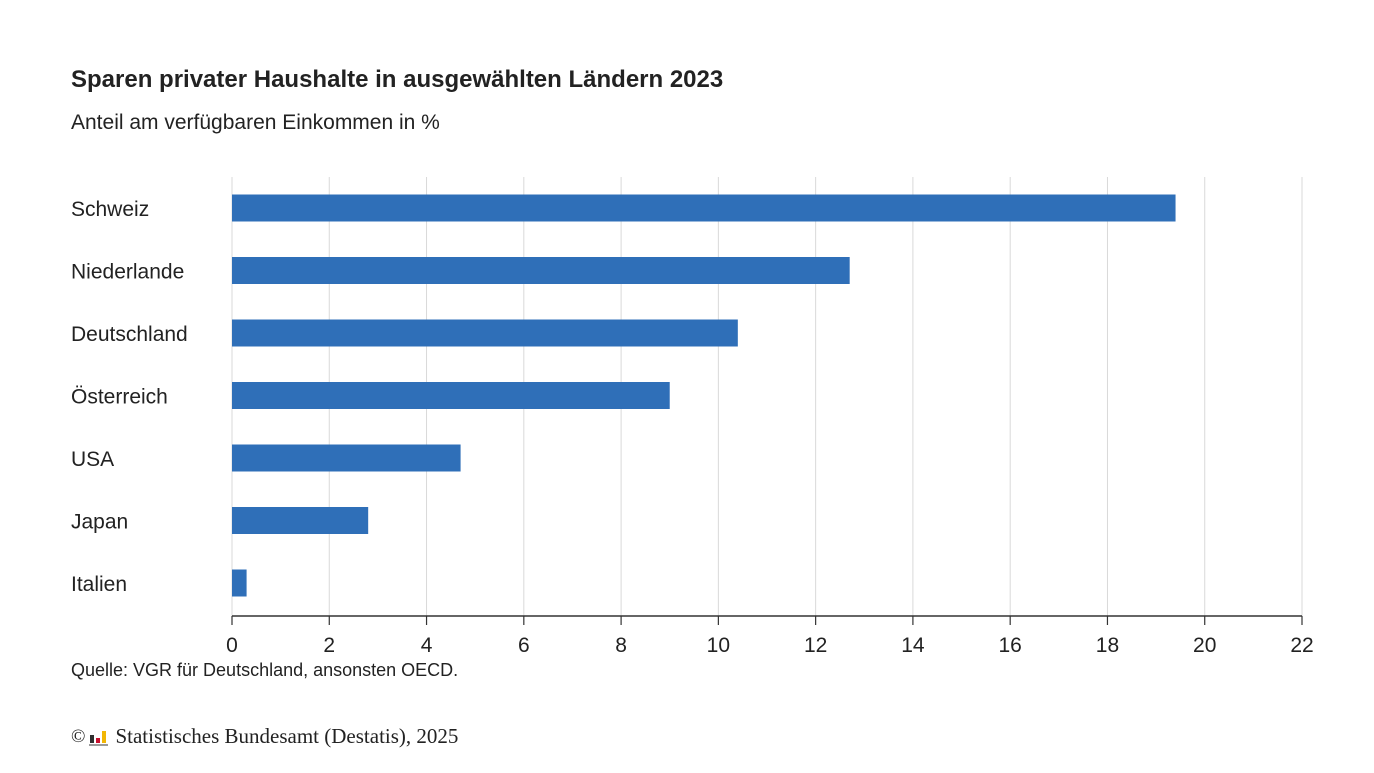 The width and height of the screenshot is (1374, 773). I want to click on category-label-6: Italien, so click(99, 584).